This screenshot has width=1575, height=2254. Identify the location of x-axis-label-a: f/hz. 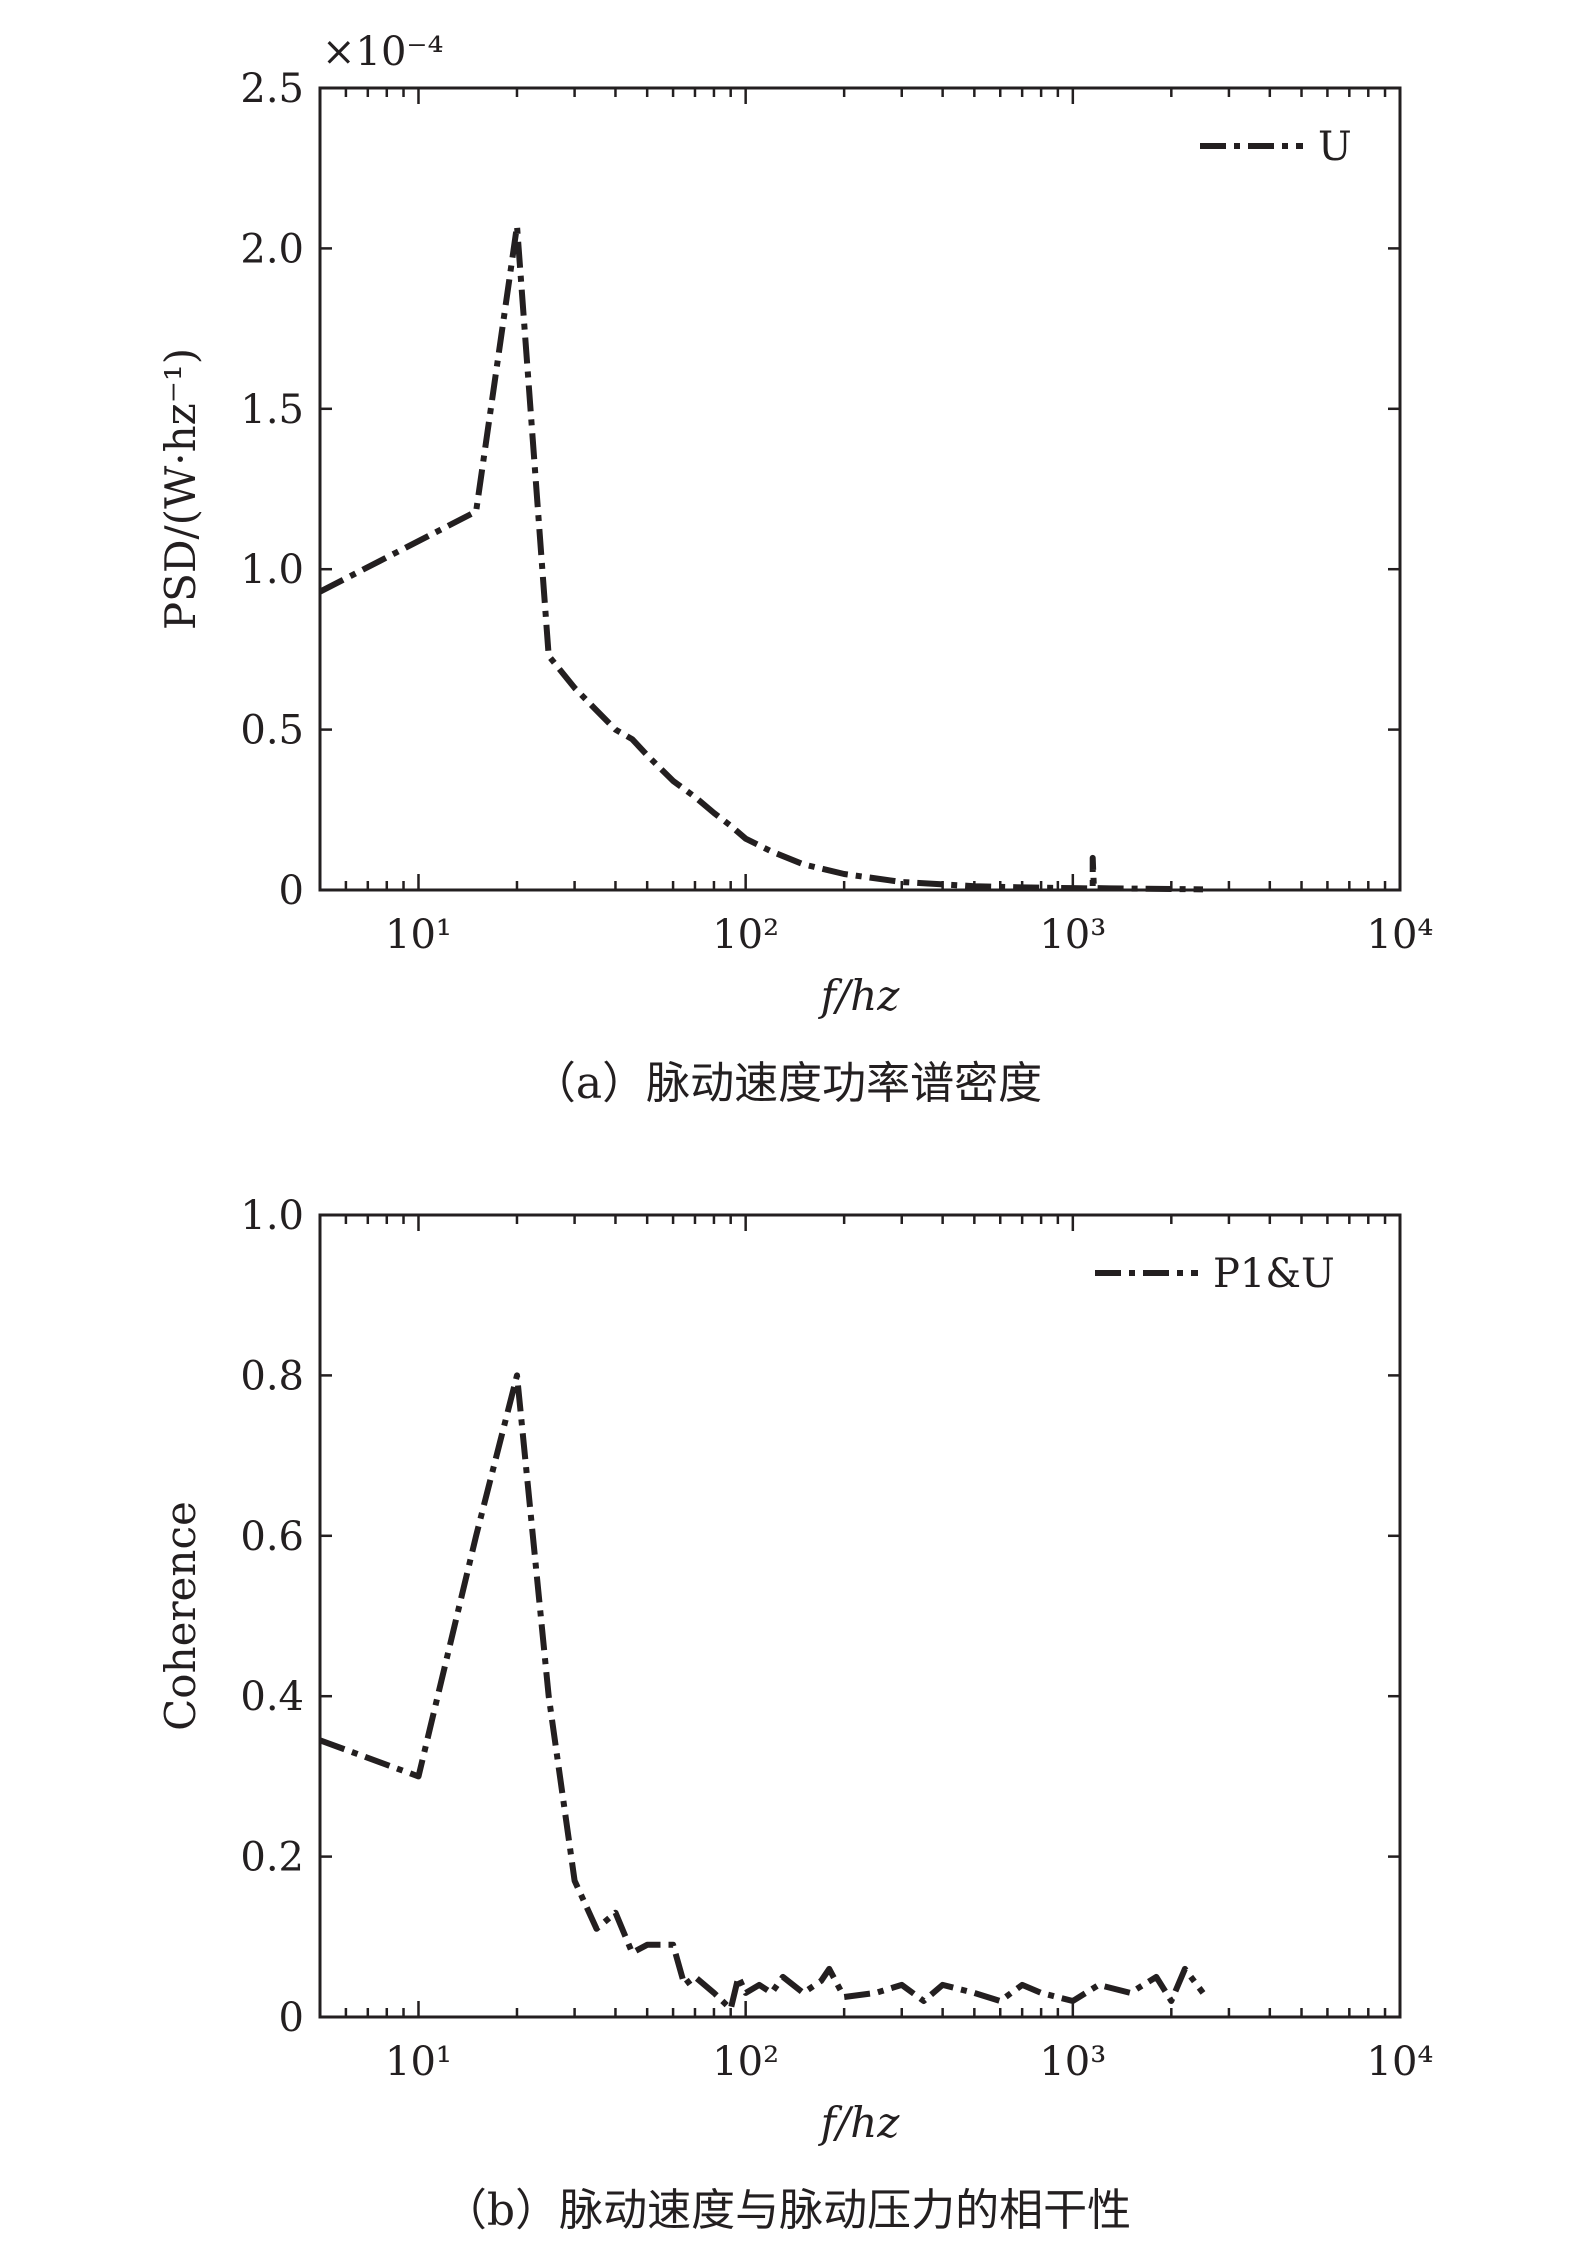
(859, 995).